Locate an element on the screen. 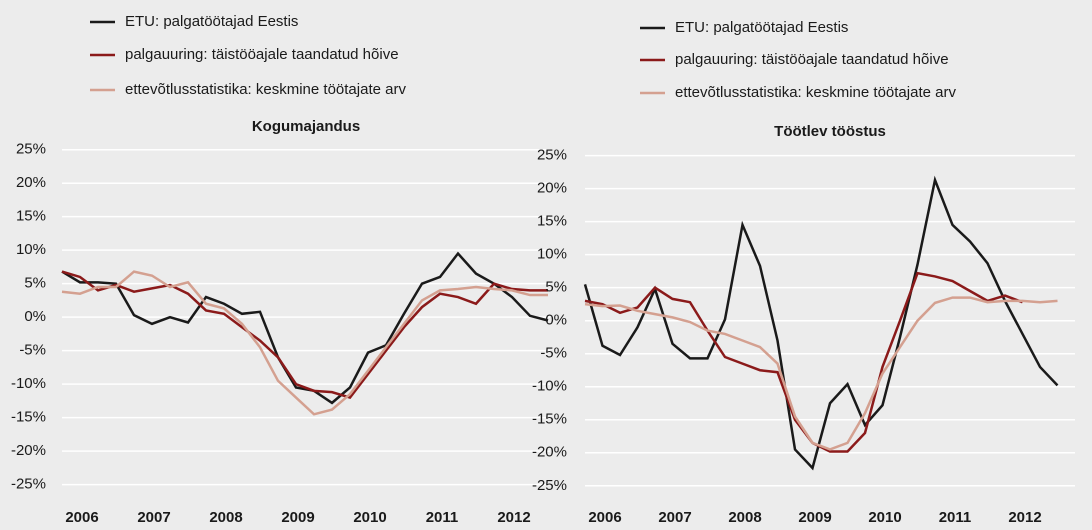  chart-title: Kogumajandus is located at coordinates (306, 126).